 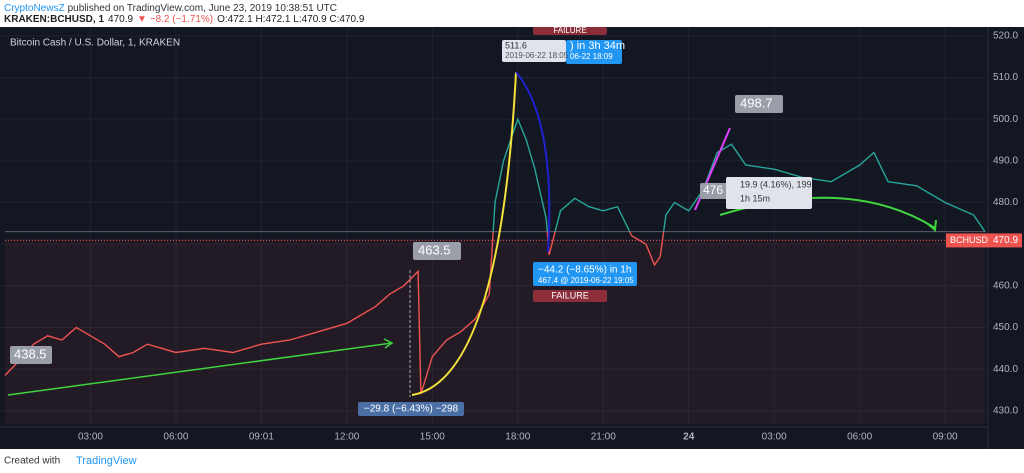 What do you see at coordinates (95, 43) in the screenshot?
I see `chart-title: Bitcoin Cash / U.S. Dollar, 1, KRAKEN` at bounding box center [95, 43].